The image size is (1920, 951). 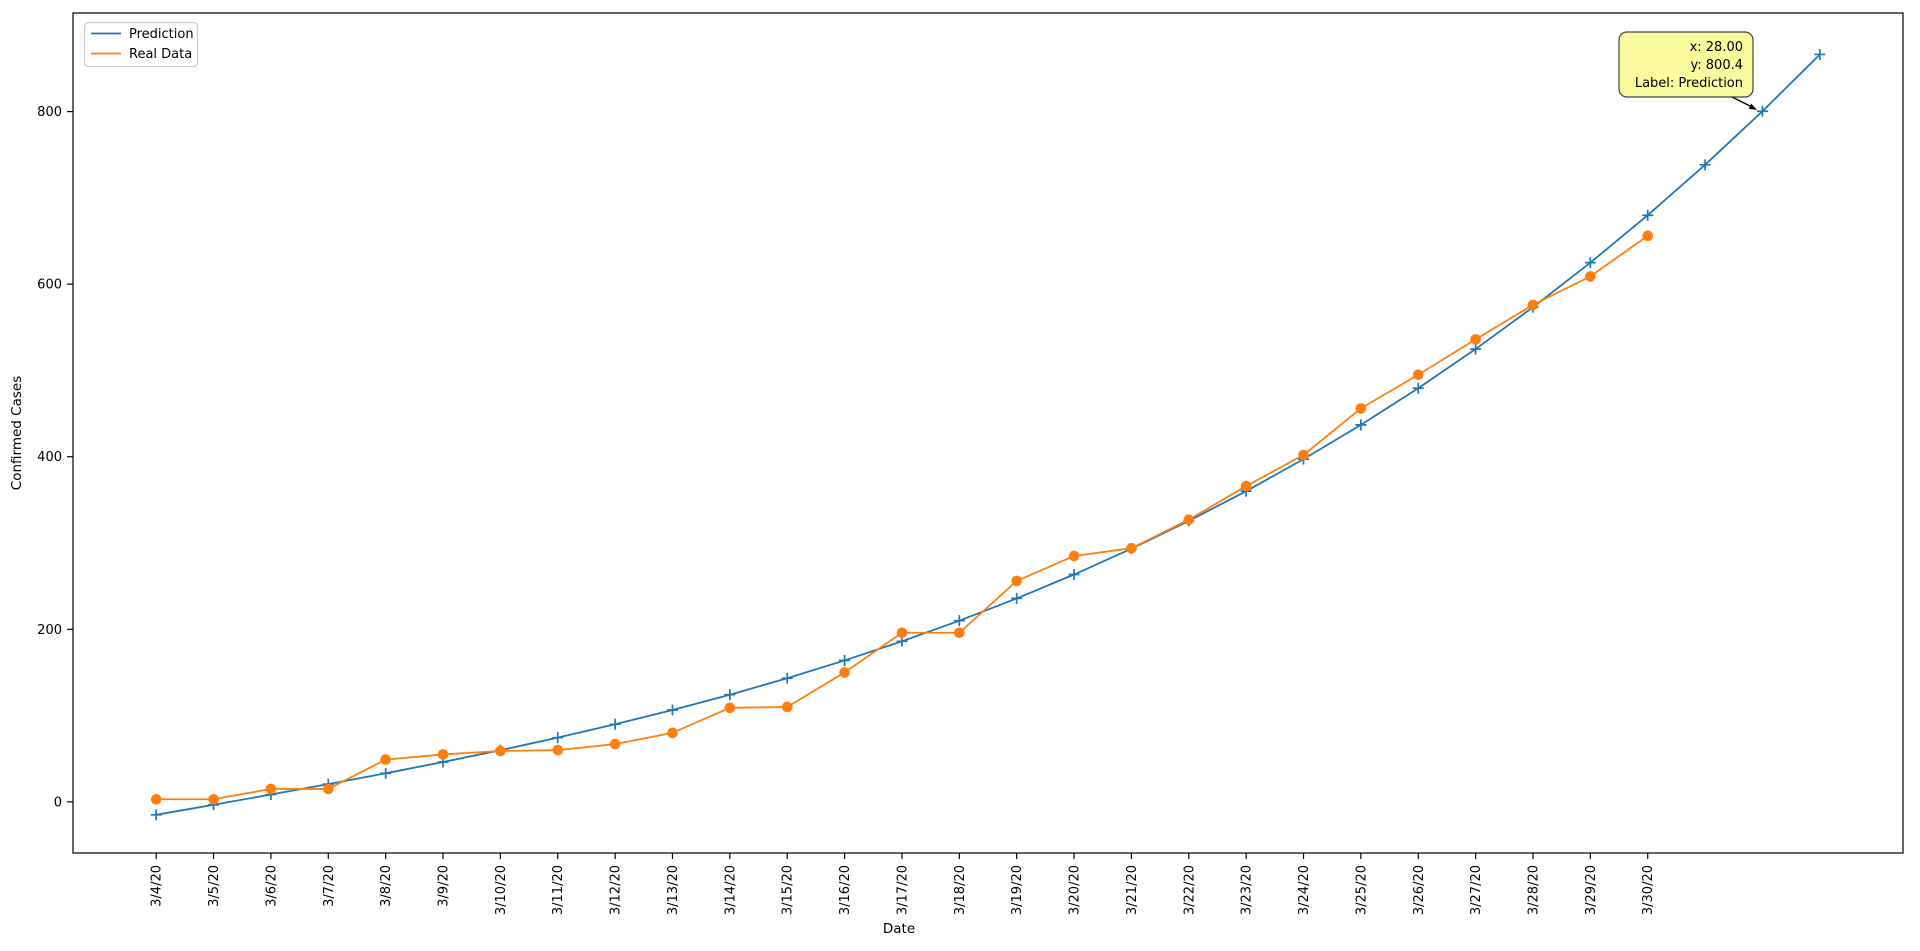 I want to click on y-tick-label: 400, so click(x=49, y=457).